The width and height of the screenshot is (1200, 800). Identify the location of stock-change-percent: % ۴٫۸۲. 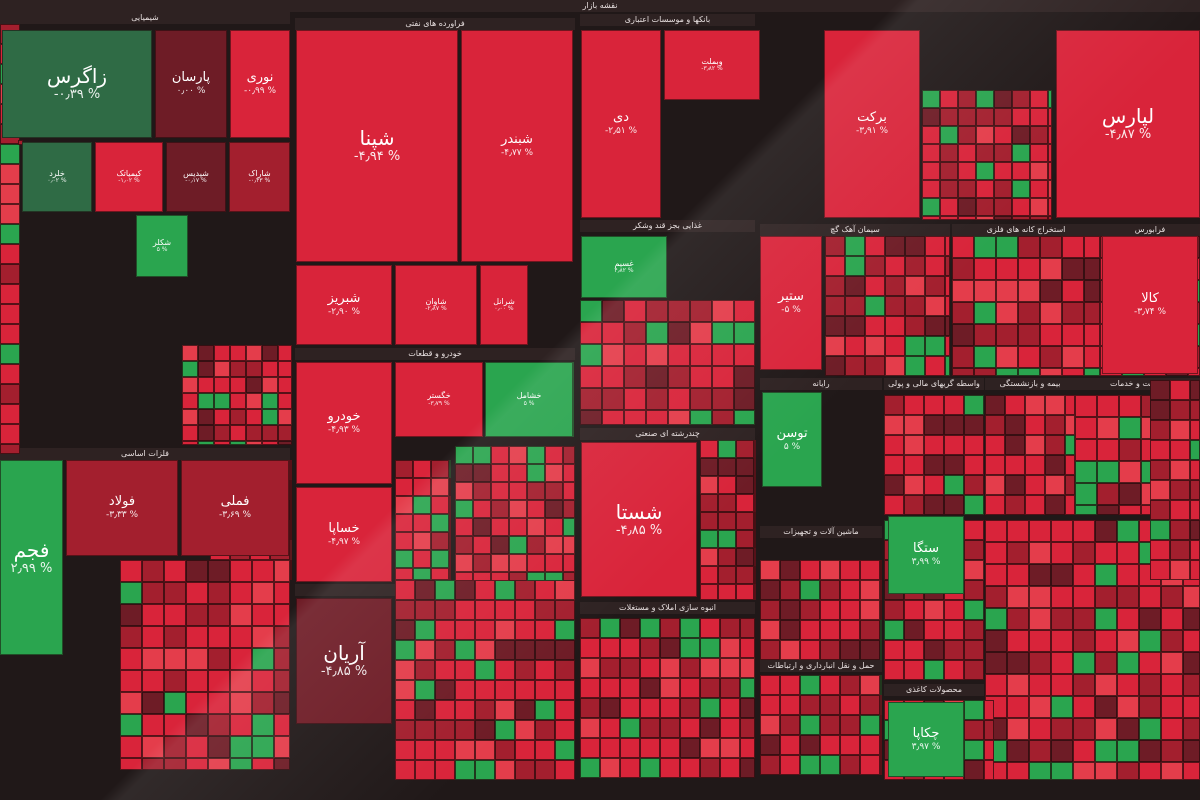
(624, 271).